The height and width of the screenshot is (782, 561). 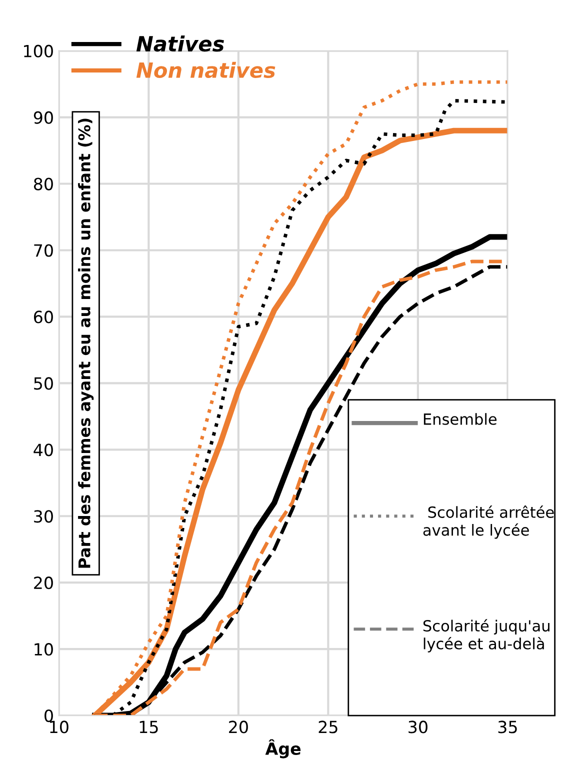 I want to click on x-tick-label: 35, so click(x=507, y=727).